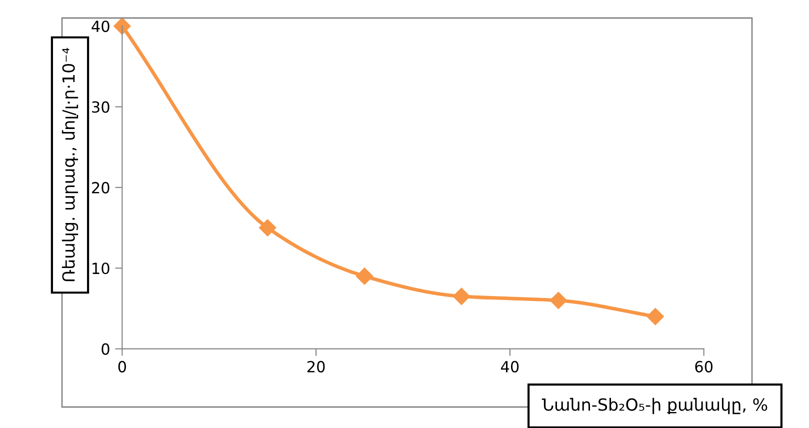 Image resolution: width=809 pixels, height=428 pixels. I want to click on y-tick-label: 0, so click(106, 349).